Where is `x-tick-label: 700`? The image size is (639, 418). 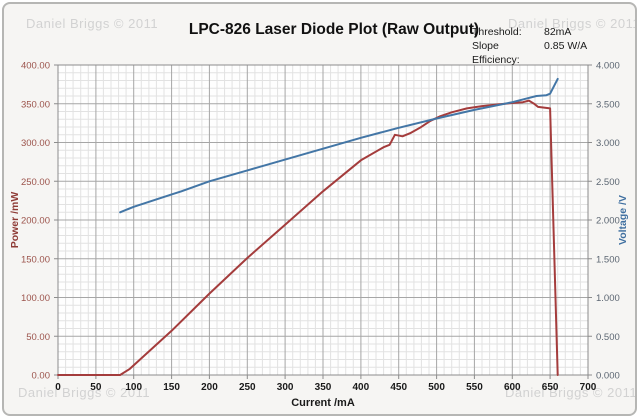 x-tick-label: 700 is located at coordinates (588, 387).